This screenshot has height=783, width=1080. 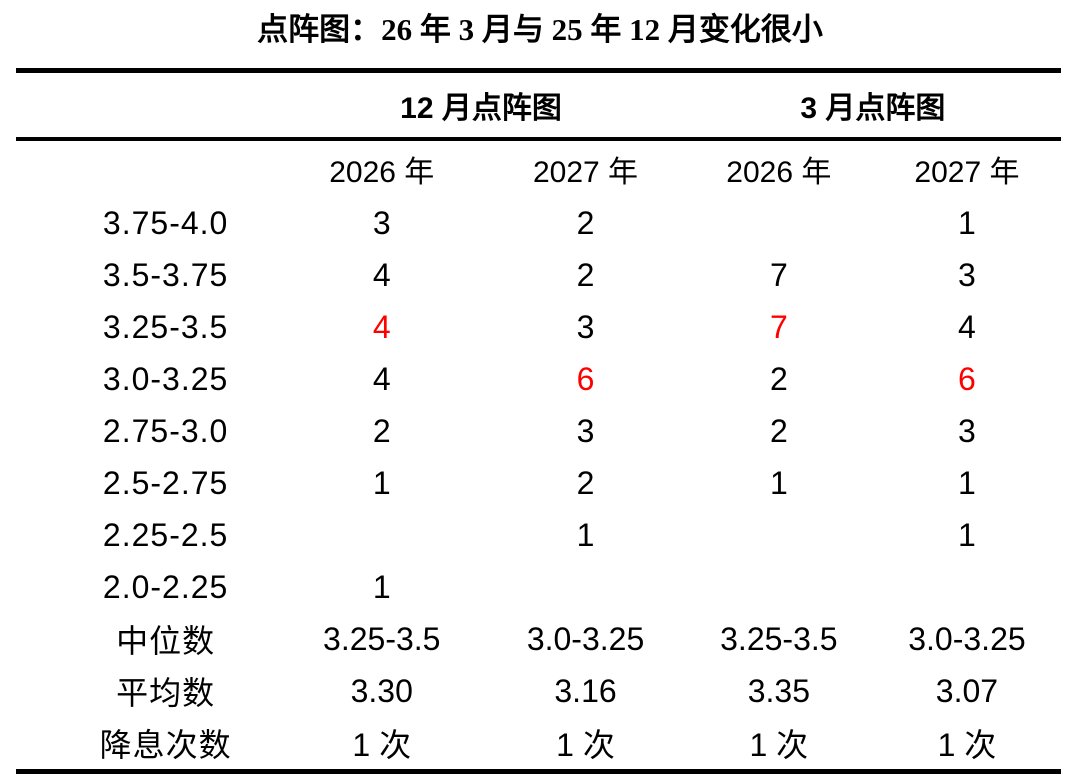 What do you see at coordinates (538, 744) in the screenshot?
I see `table-row: 降息次数 1 次 1 次 1 次 1 次` at bounding box center [538, 744].